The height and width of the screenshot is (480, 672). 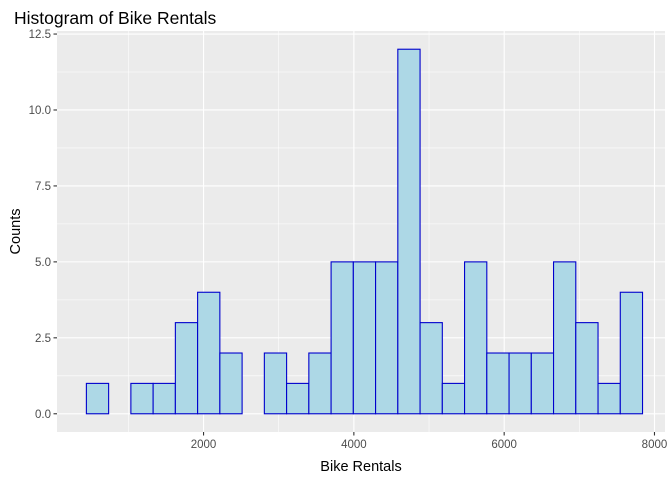 I want to click on x-tick-label: 6000, so click(x=504, y=445).